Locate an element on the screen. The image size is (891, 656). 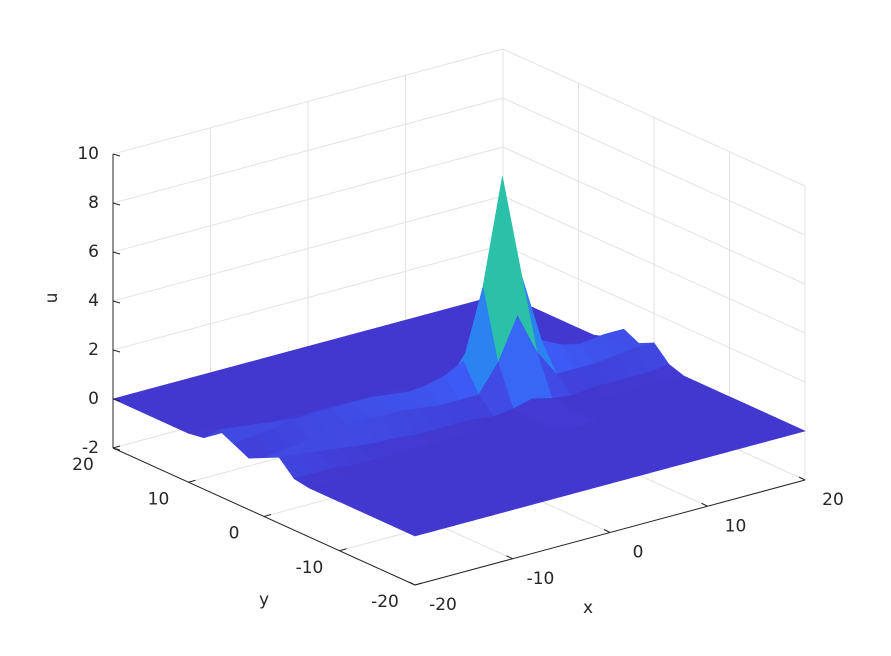
y-tick-label: 20 is located at coordinates (83, 465).